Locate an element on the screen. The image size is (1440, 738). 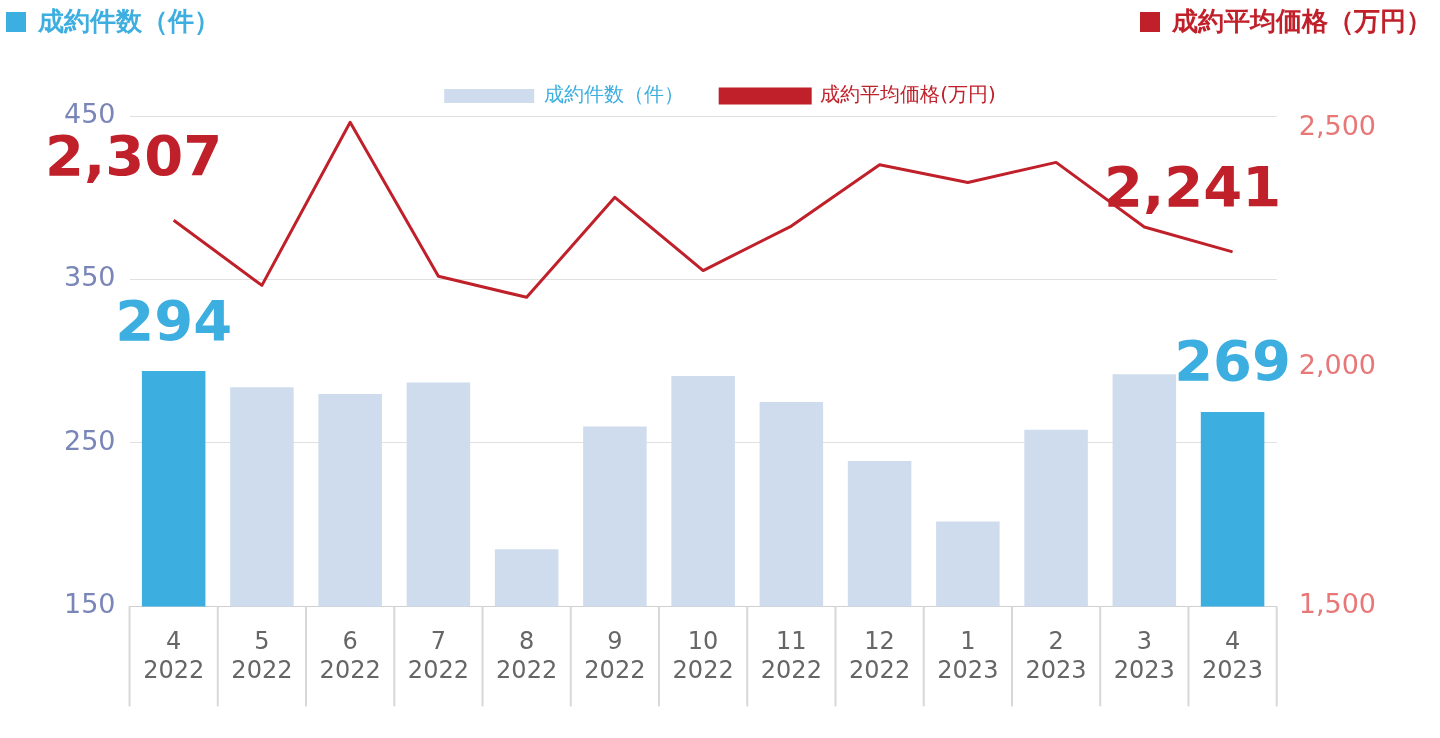
x-tick-label: 12 2022 is located at coordinates (880, 655).